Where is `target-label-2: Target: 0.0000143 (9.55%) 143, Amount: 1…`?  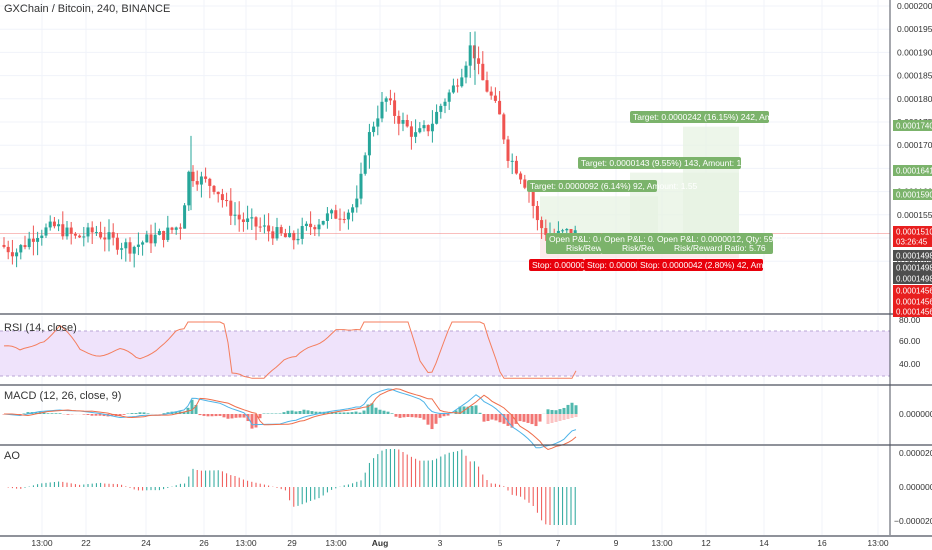
target-label-2: Target: 0.0000143 (9.55%) 143, Amount: 1… is located at coordinates (665, 163).